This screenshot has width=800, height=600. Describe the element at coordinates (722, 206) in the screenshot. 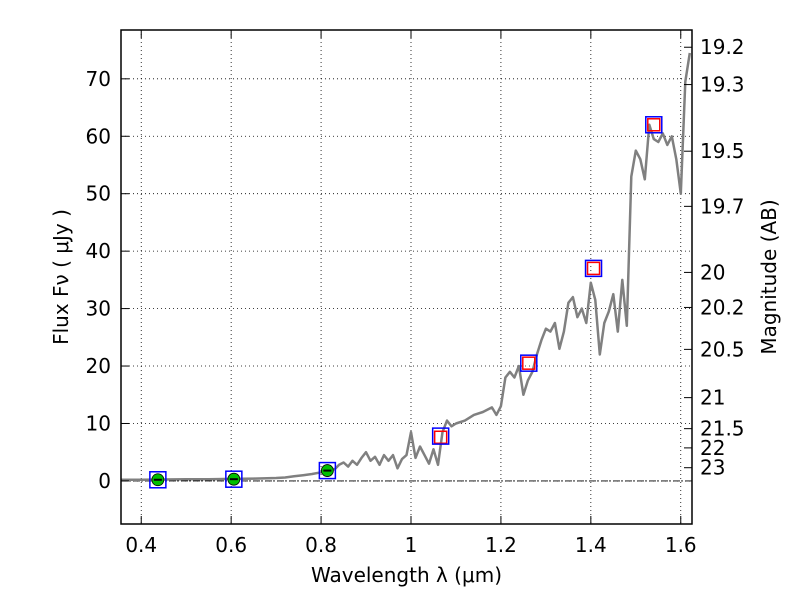

I see `y2-tick-label: 19.7` at that location.